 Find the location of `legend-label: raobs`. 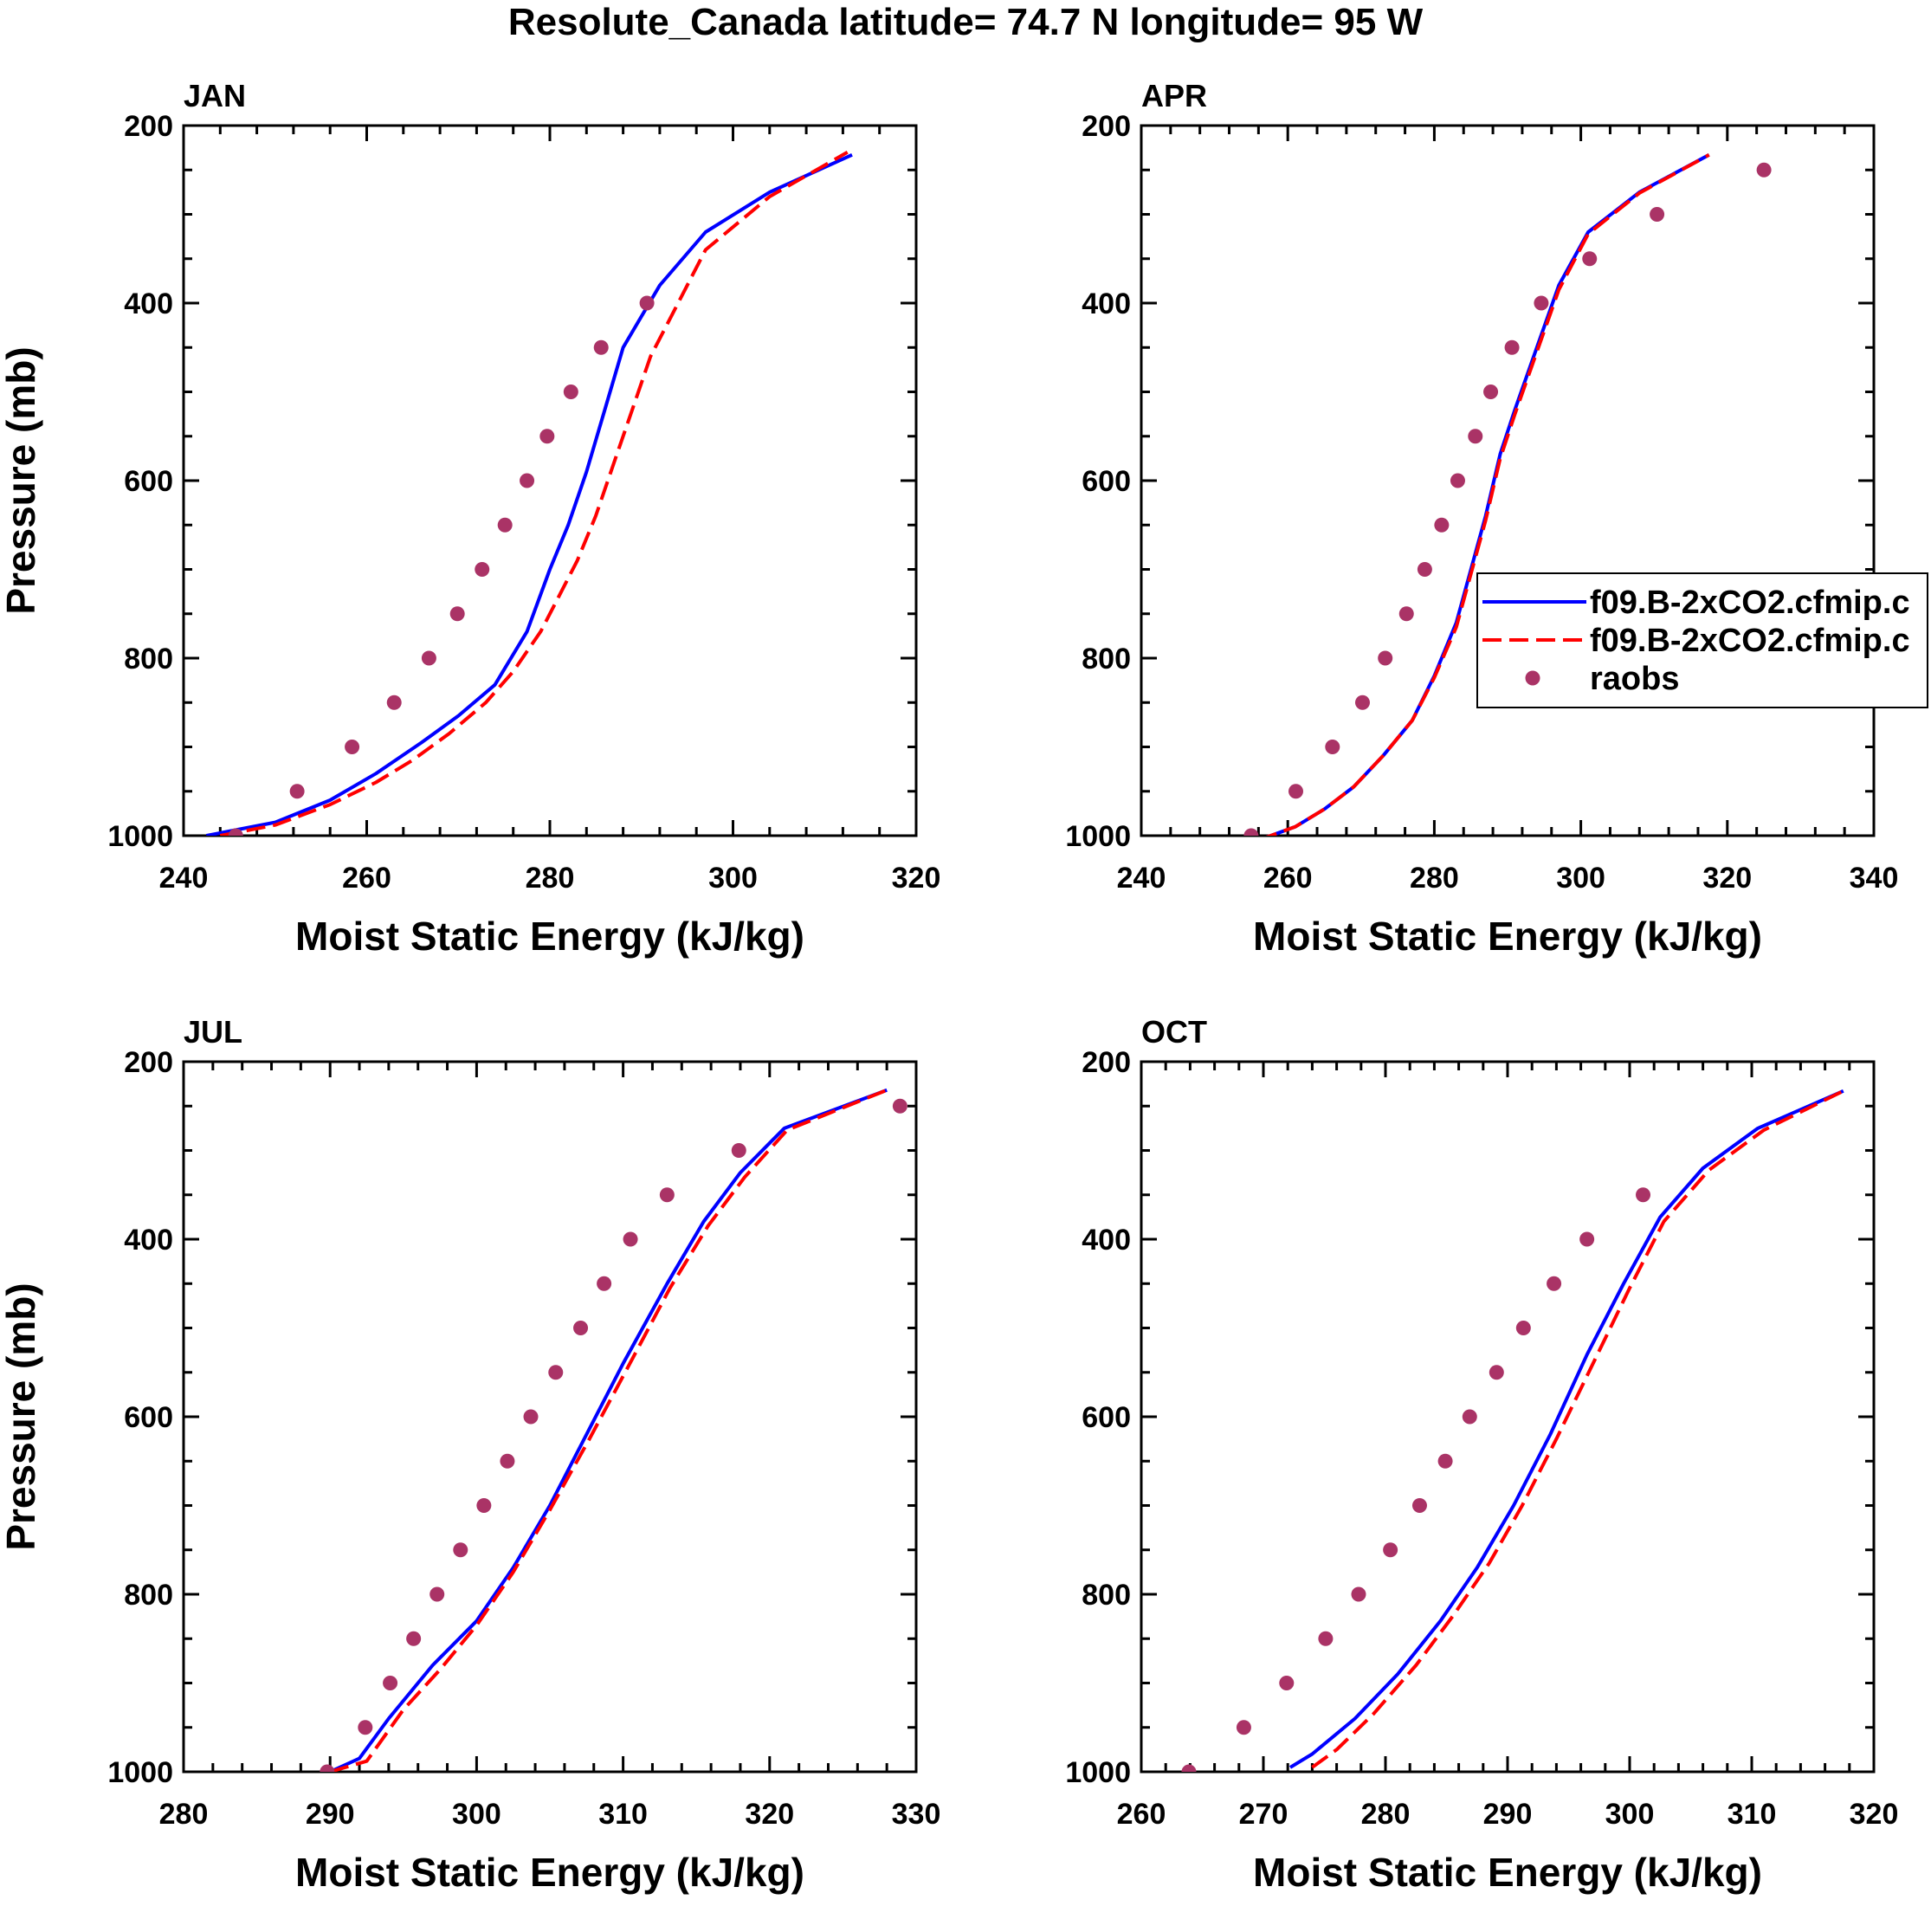

legend-label: raobs is located at coordinates (1634, 679).